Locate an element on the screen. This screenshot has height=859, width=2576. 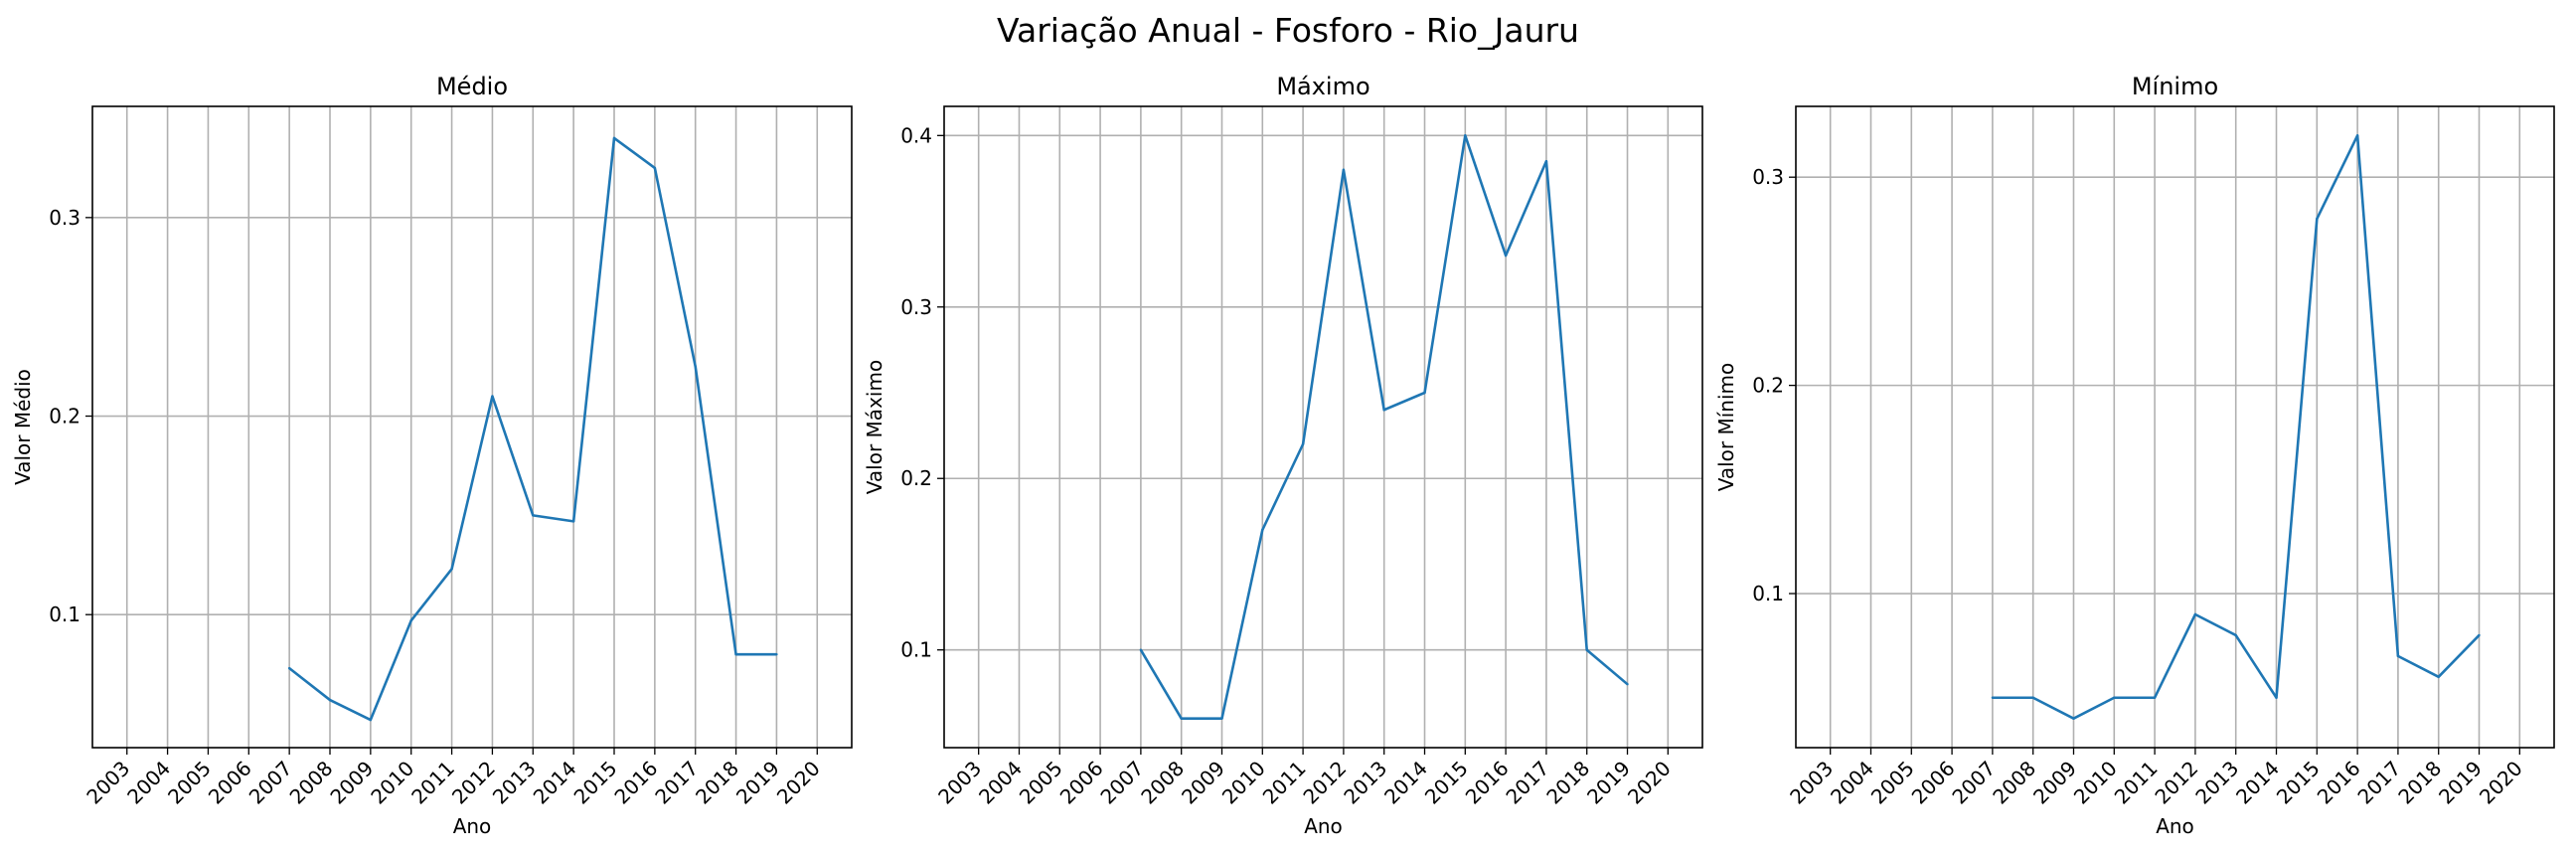
x-tick-label: 2018 is located at coordinates (2419, 783).